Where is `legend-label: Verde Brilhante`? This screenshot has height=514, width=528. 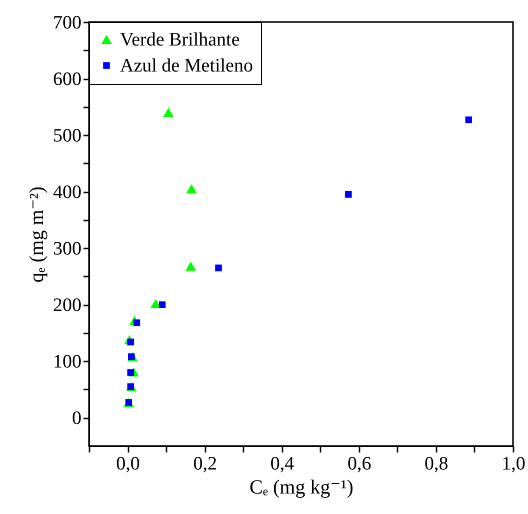 legend-label: Verde Brilhante is located at coordinates (180, 40).